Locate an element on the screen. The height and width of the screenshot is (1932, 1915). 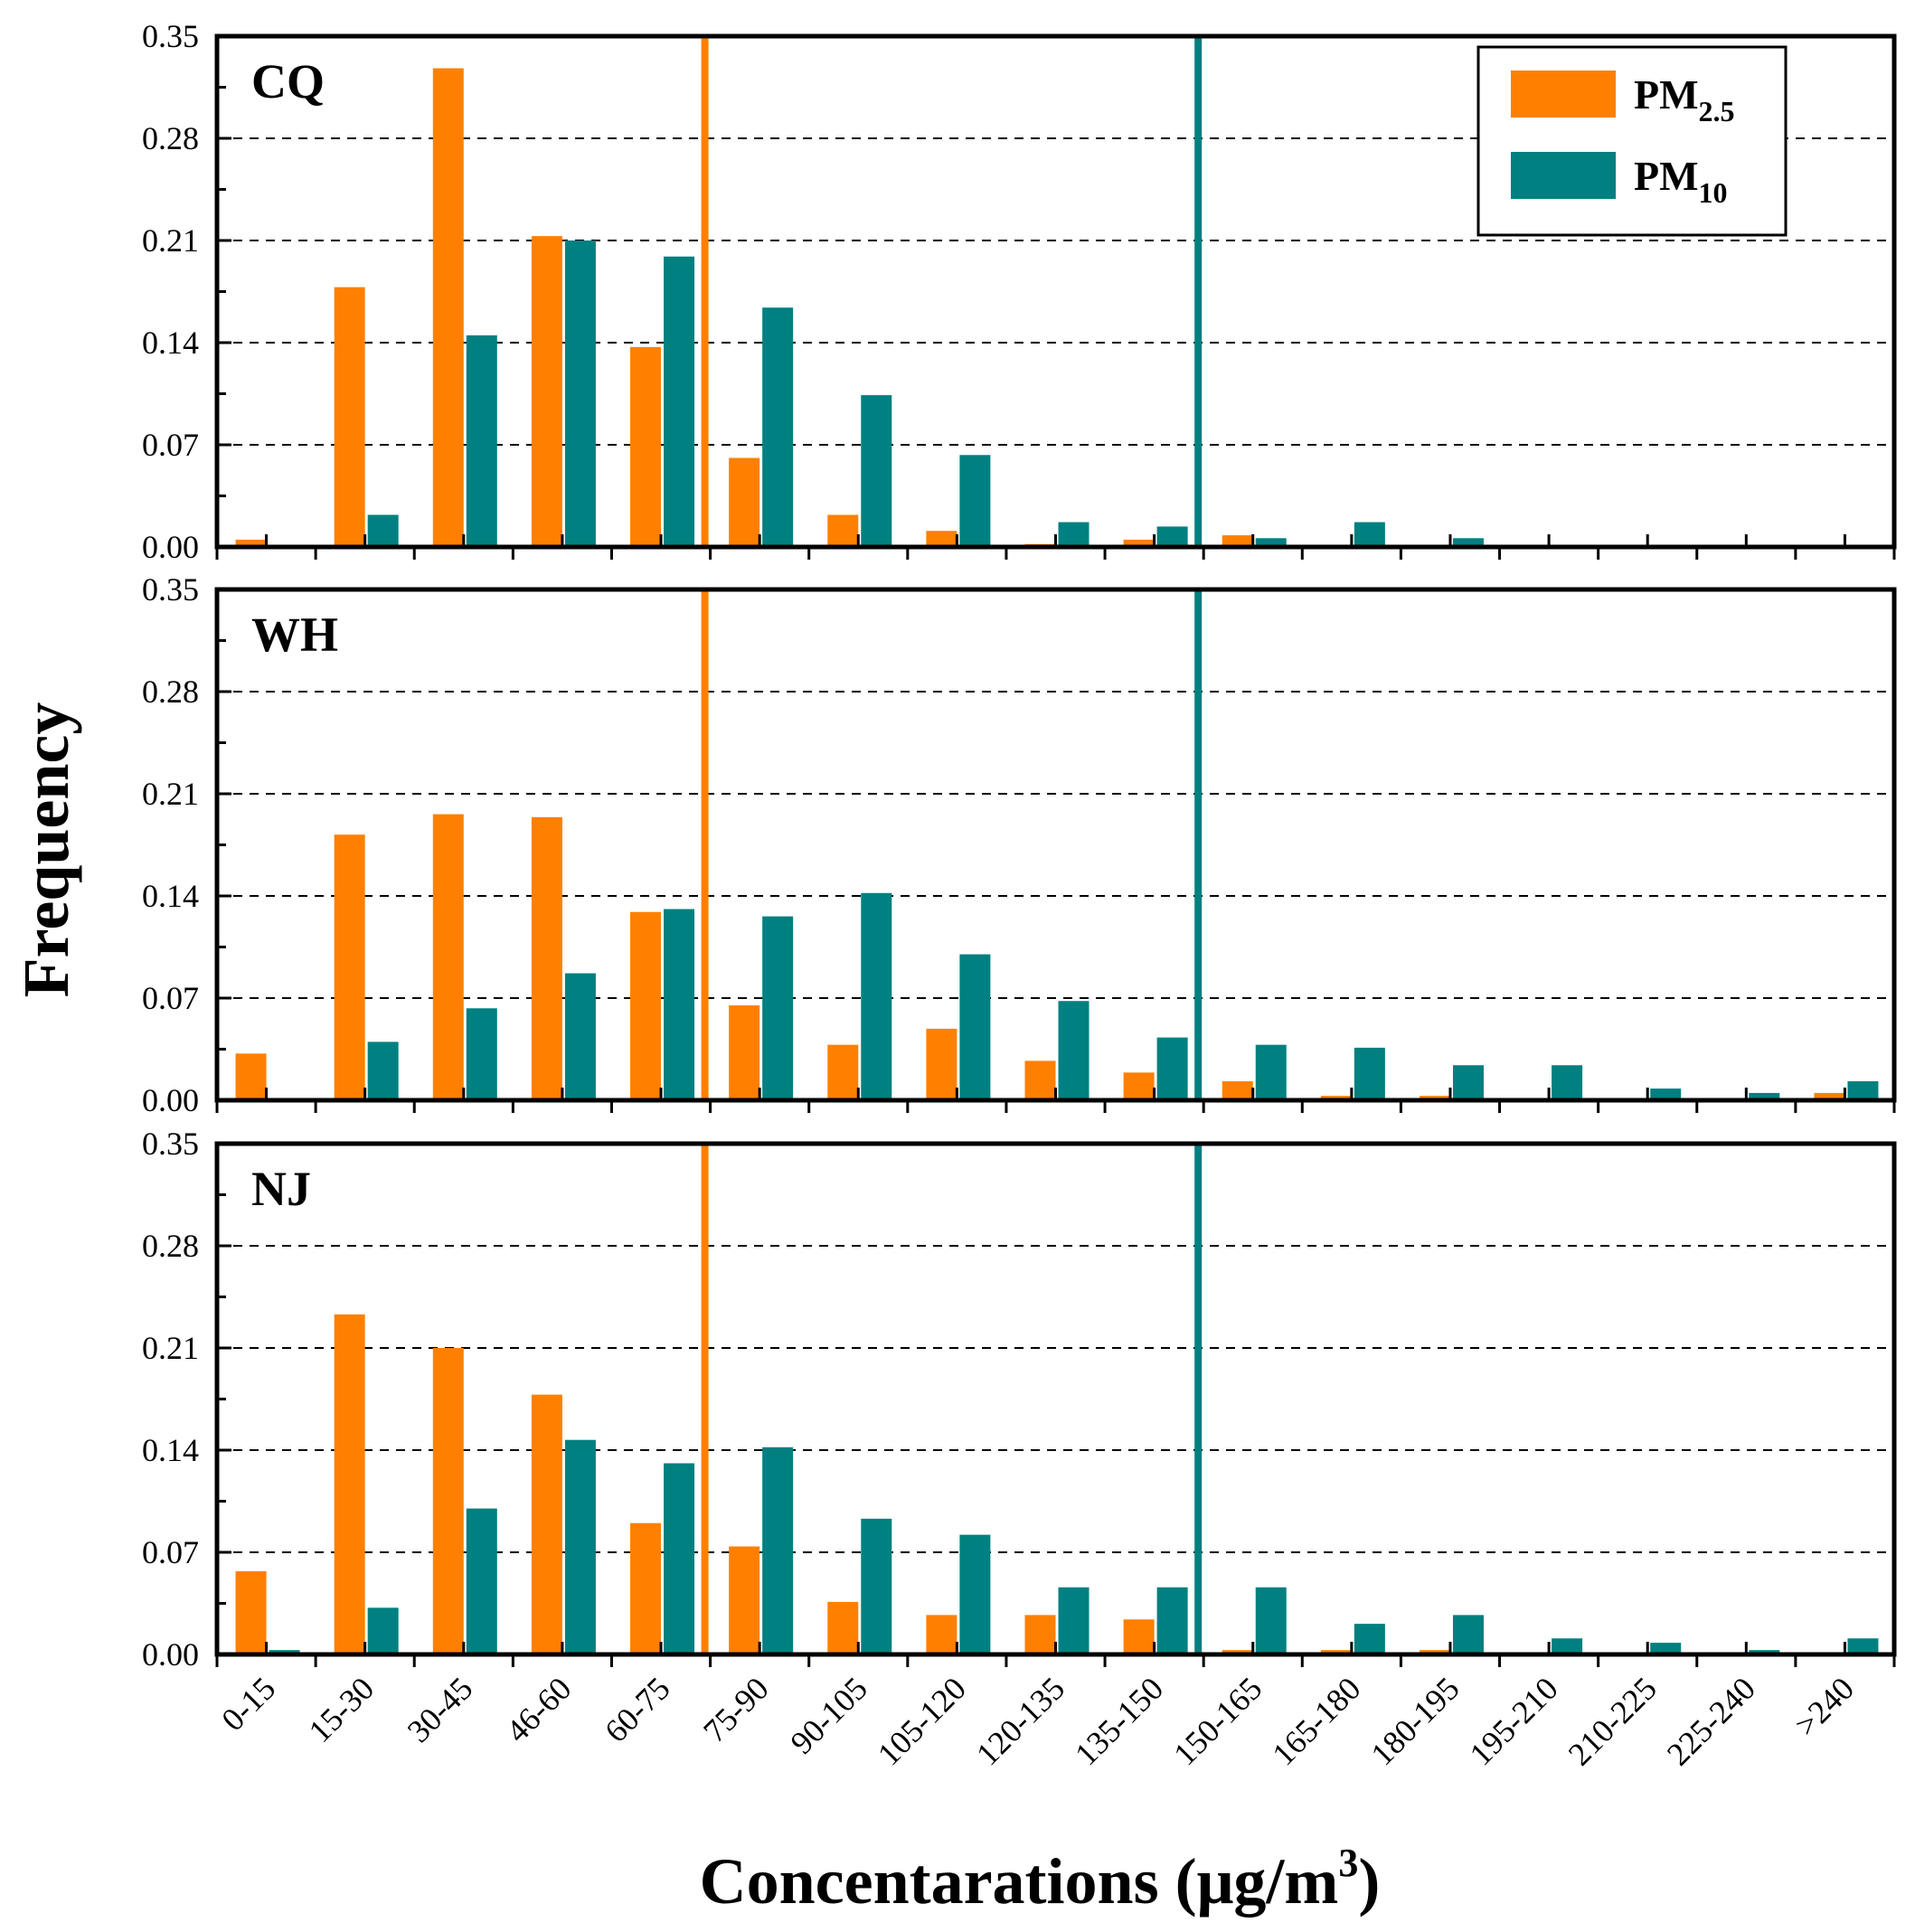
panel-label: CQ is located at coordinates (288, 81).